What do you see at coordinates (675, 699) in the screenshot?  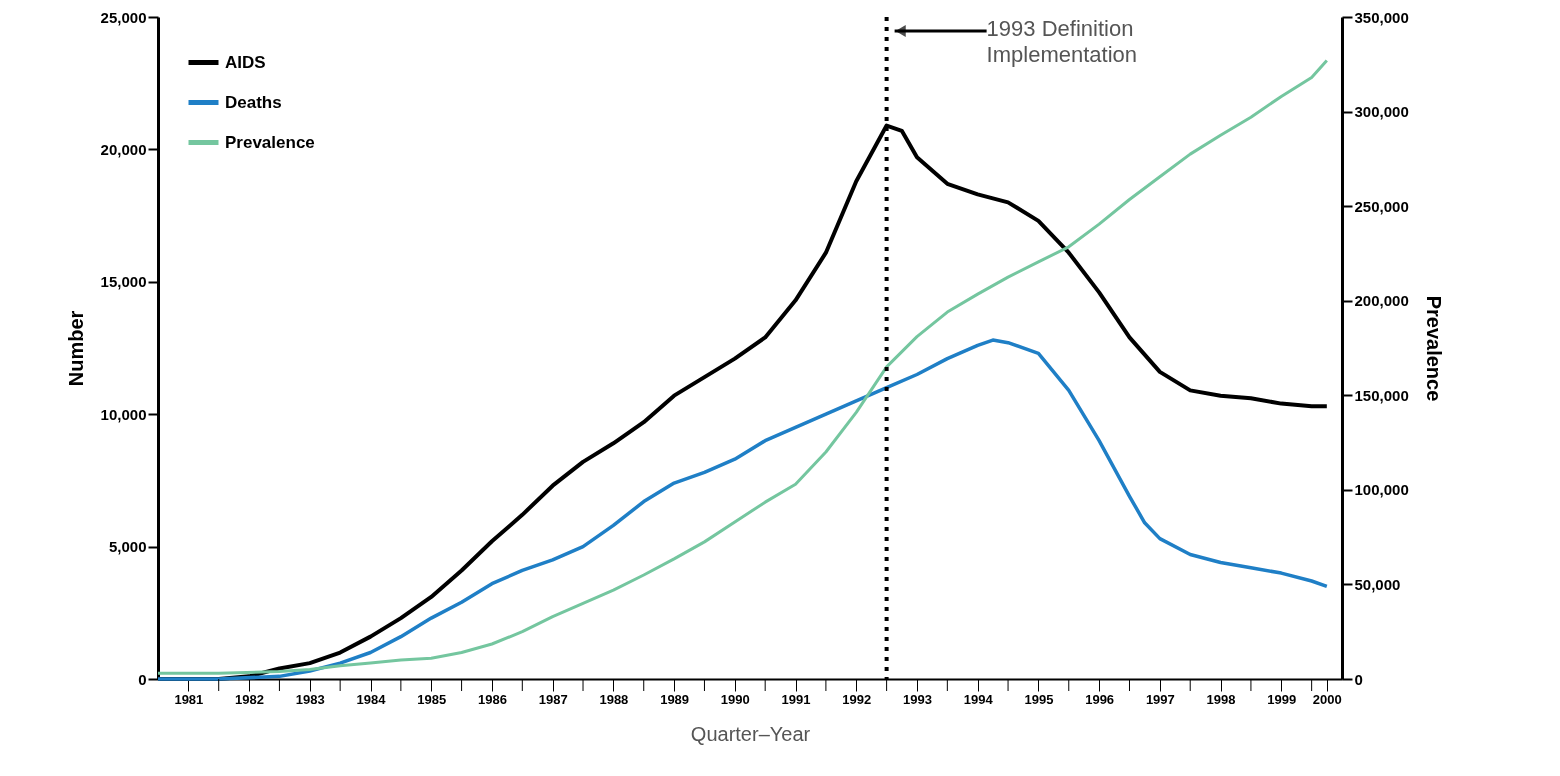 I see `x-tick-label: 1989` at bounding box center [675, 699].